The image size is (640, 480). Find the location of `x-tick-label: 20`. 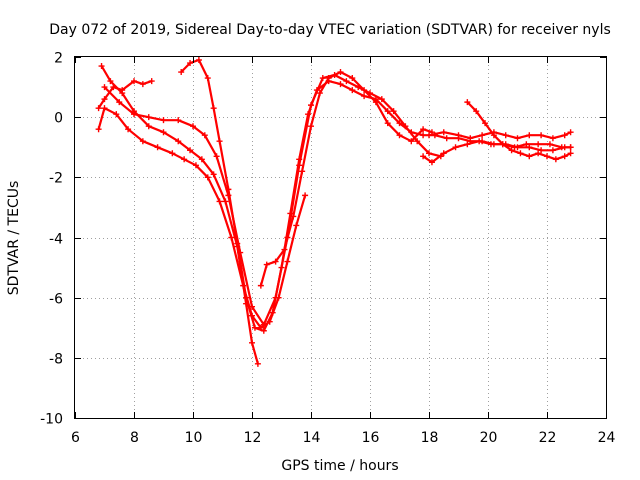

x-tick-label: 20 is located at coordinates (489, 438).